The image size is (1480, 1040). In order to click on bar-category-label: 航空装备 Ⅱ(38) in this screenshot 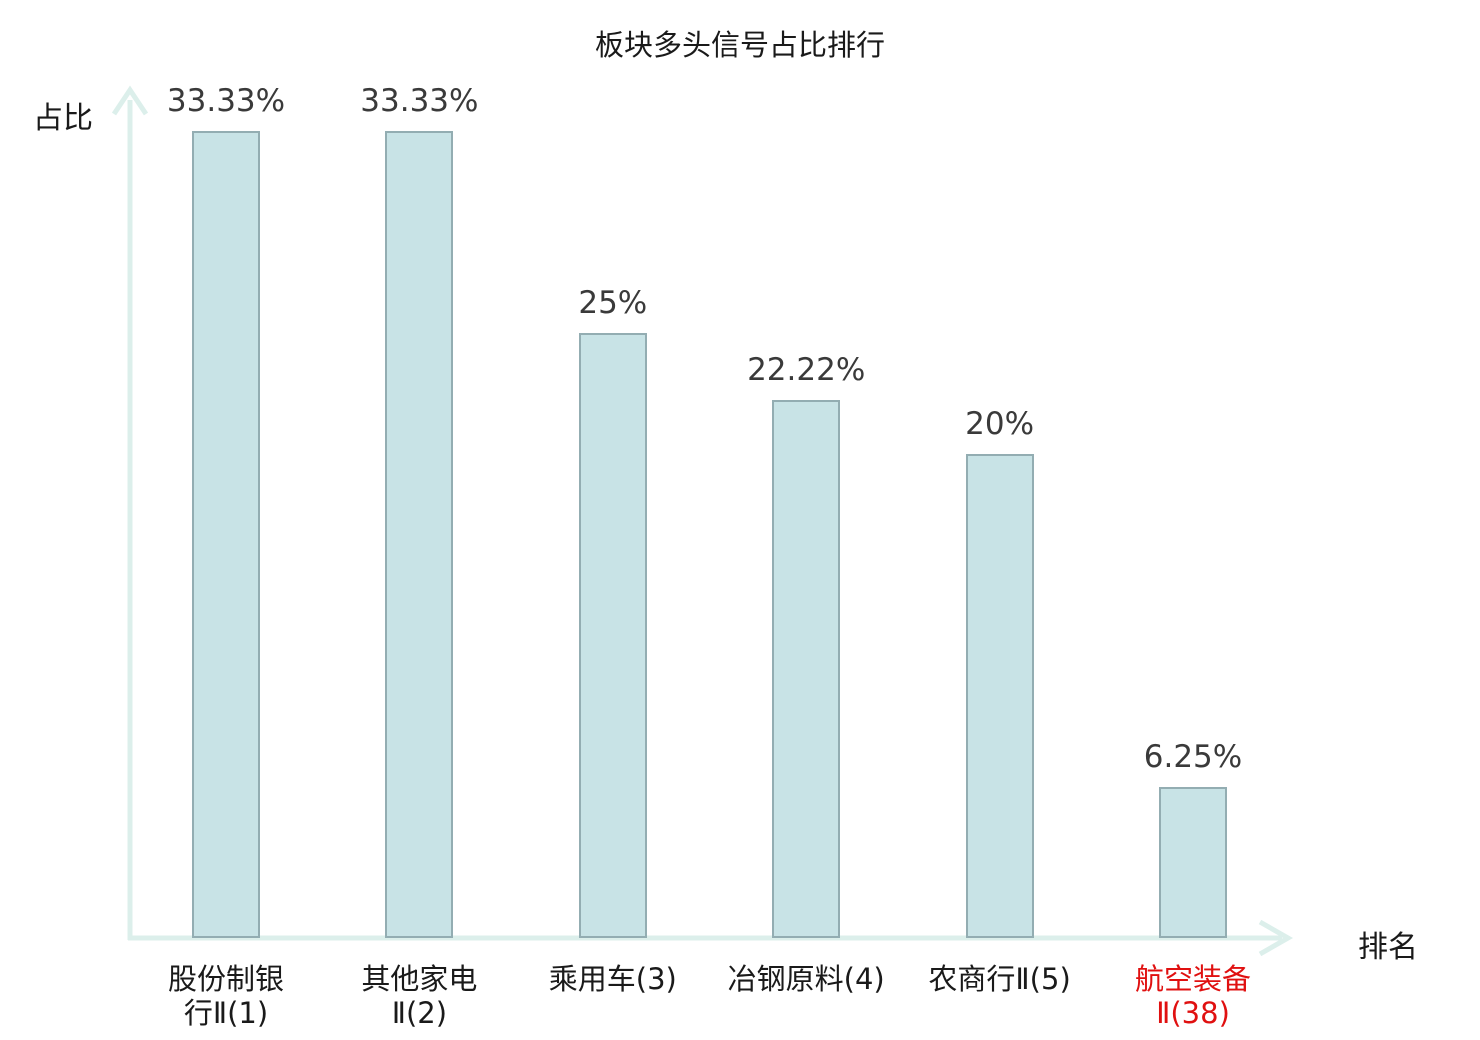, I will do `click(1192, 996)`.